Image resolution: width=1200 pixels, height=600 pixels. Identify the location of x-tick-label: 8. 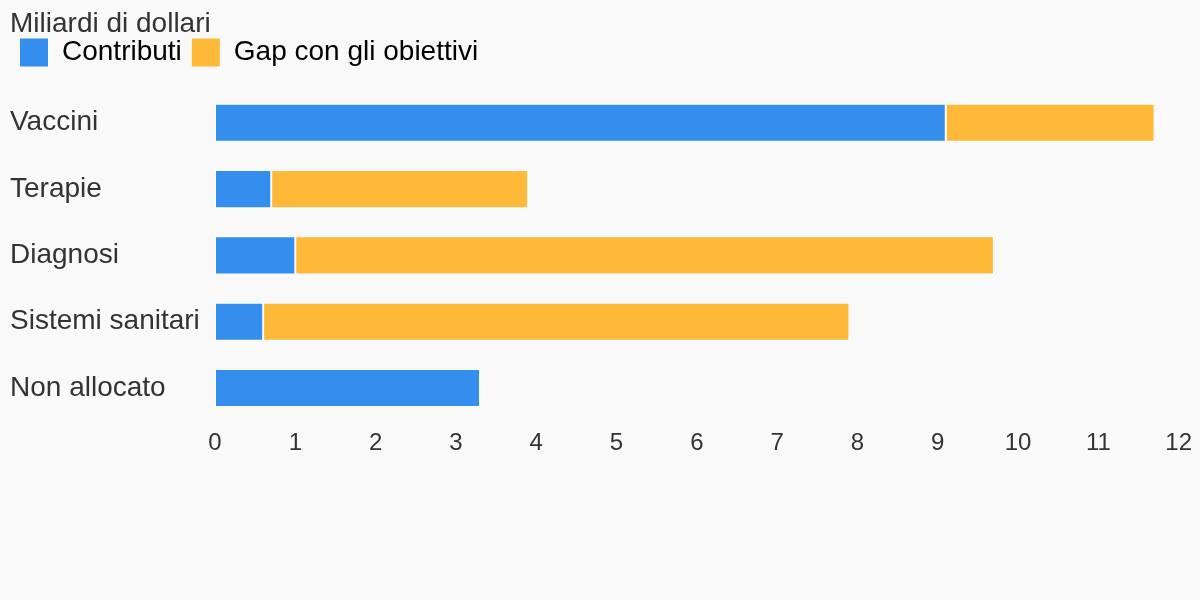
(857, 442).